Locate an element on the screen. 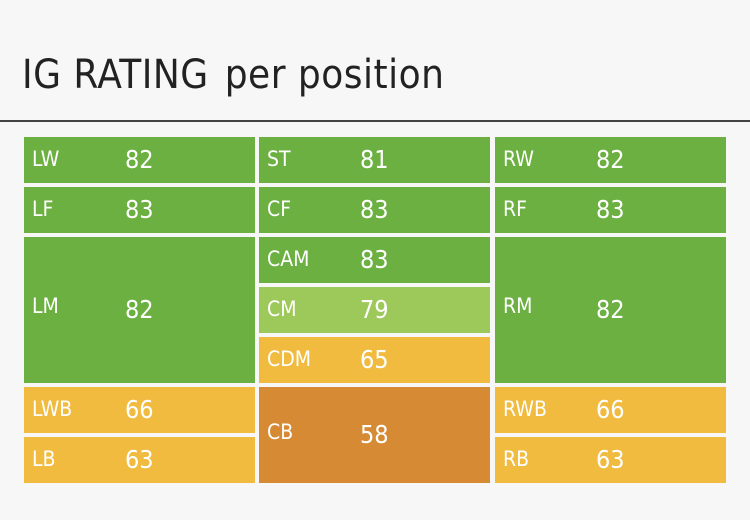 The image size is (750, 520). position-cell-lwb: LWB 66 is located at coordinates (139, 410).